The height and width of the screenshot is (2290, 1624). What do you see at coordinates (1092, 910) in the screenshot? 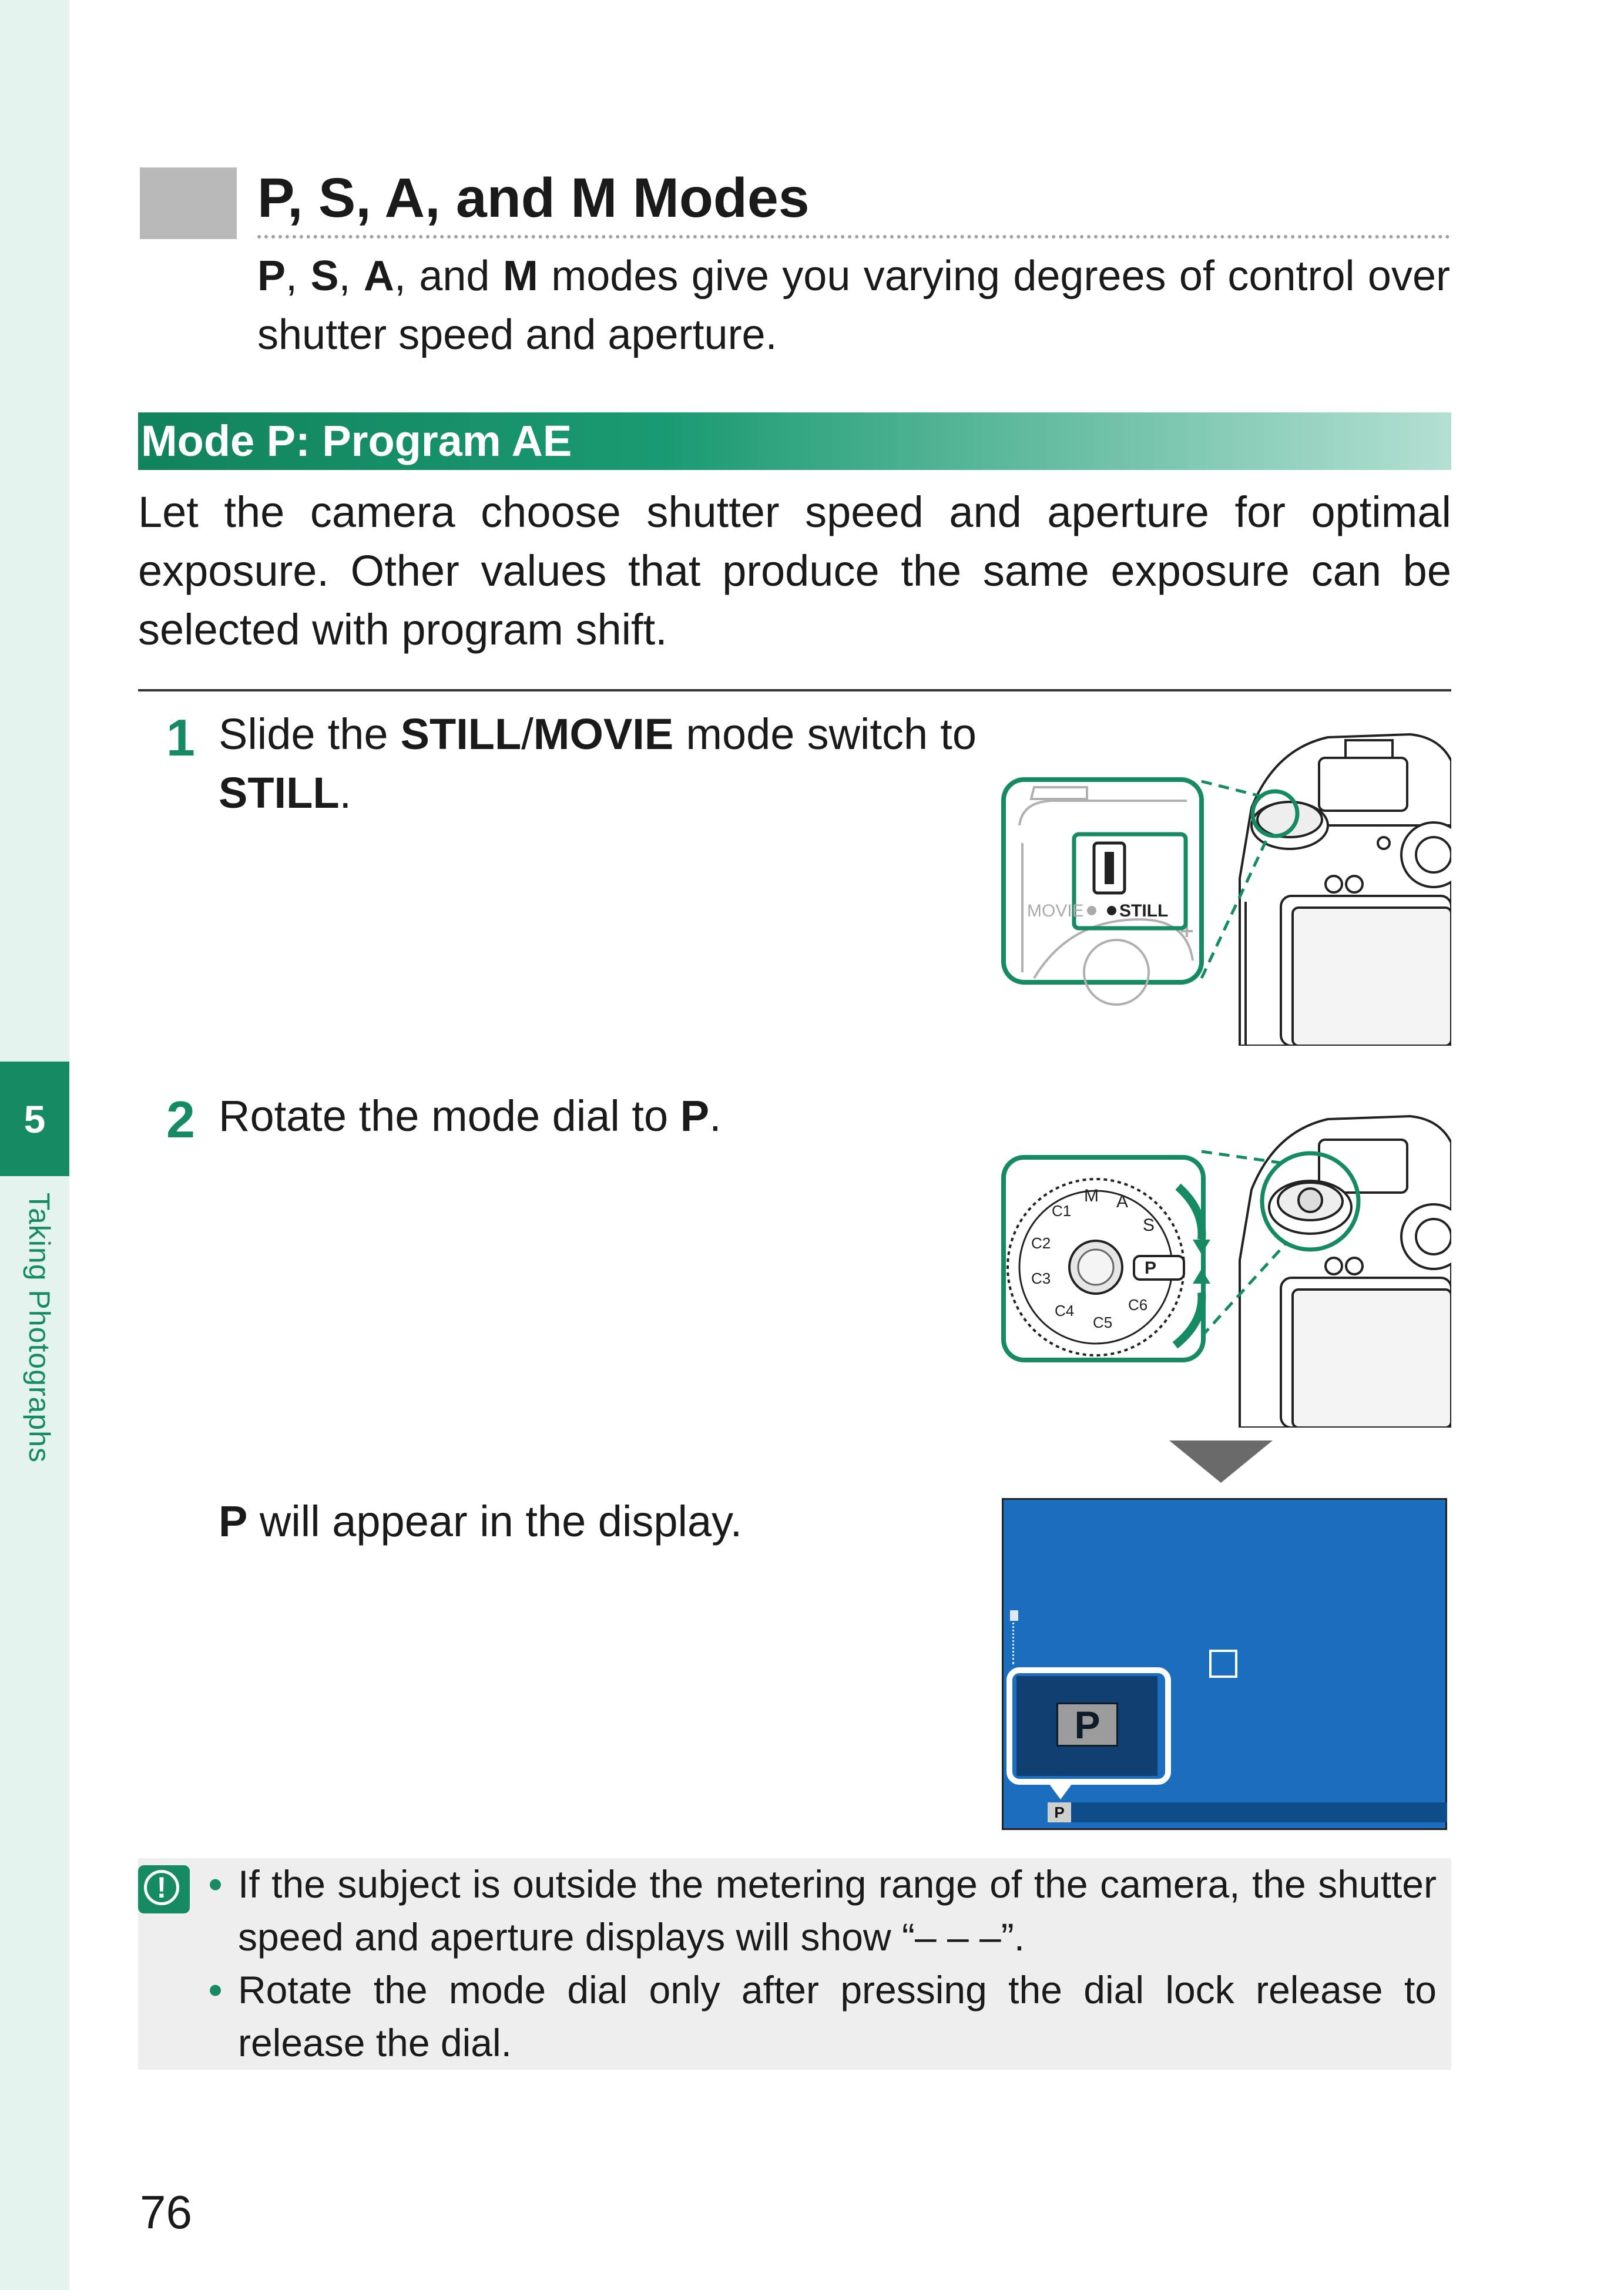
I see `movie-dot` at bounding box center [1092, 910].